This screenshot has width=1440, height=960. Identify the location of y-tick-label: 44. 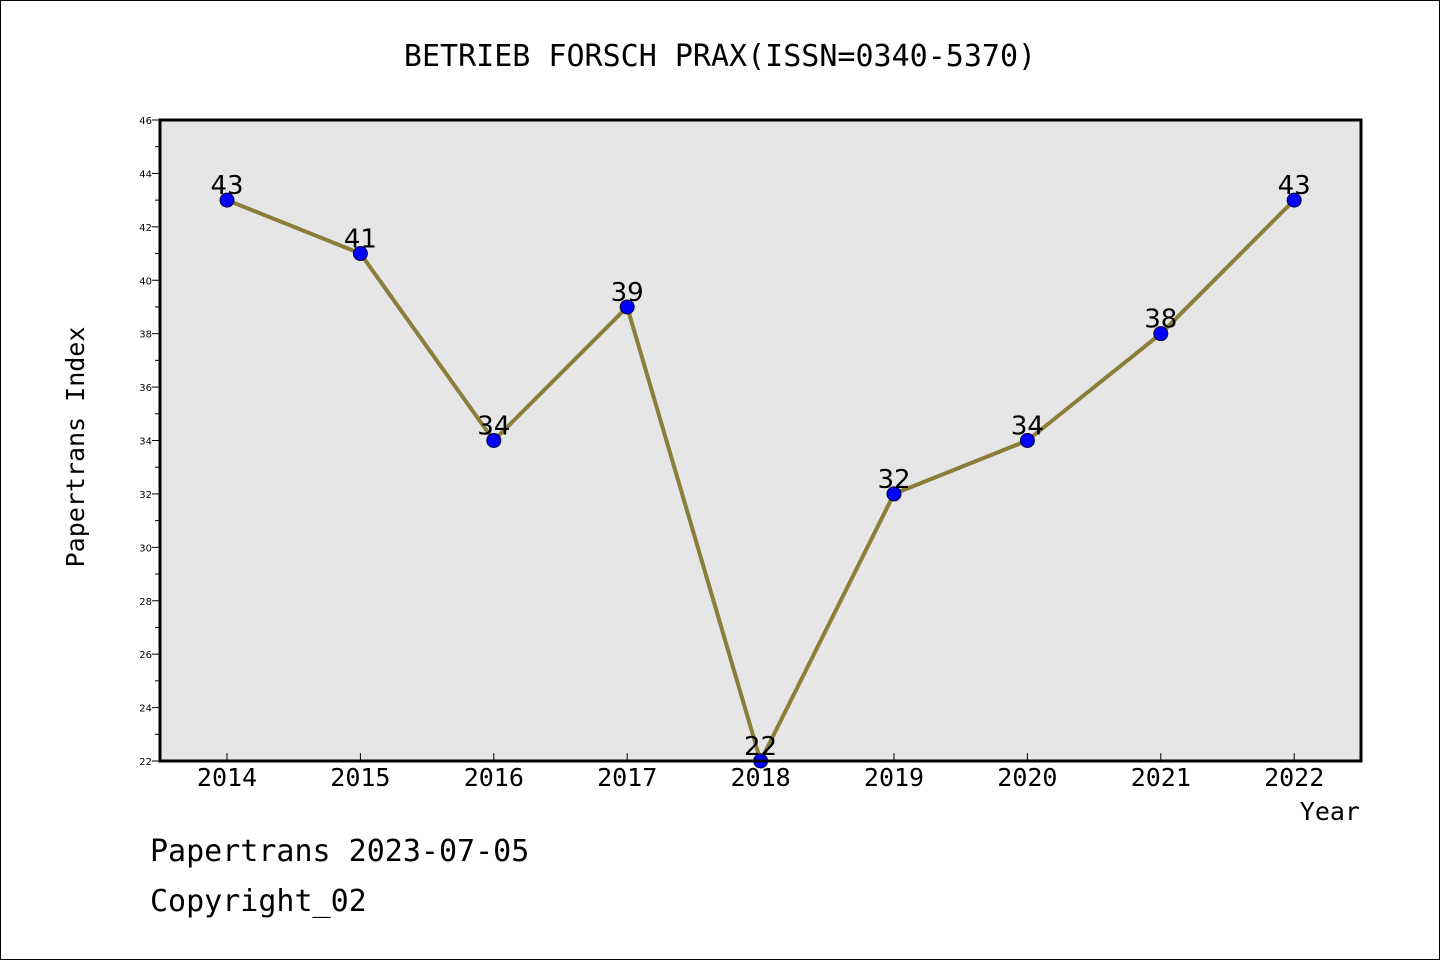
(145, 174).